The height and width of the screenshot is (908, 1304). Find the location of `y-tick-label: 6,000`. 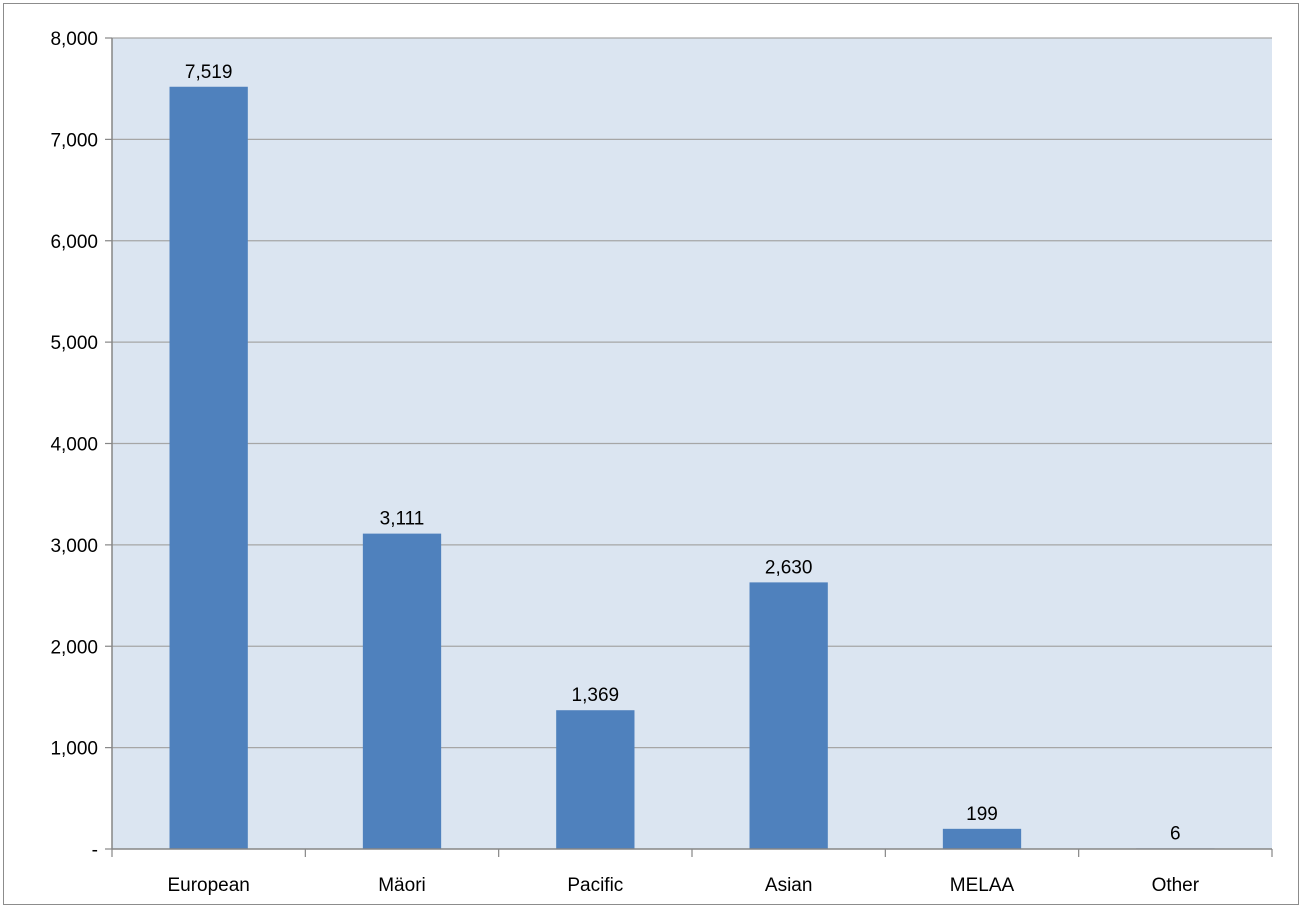

y-tick-label: 6,000 is located at coordinates (74, 242).